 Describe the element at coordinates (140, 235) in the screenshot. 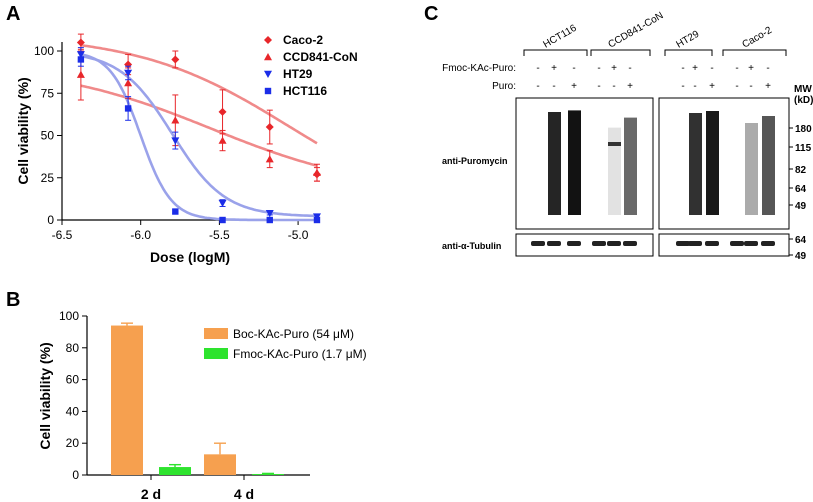

I see `chart-a-x-tick-label: -6.0` at that location.